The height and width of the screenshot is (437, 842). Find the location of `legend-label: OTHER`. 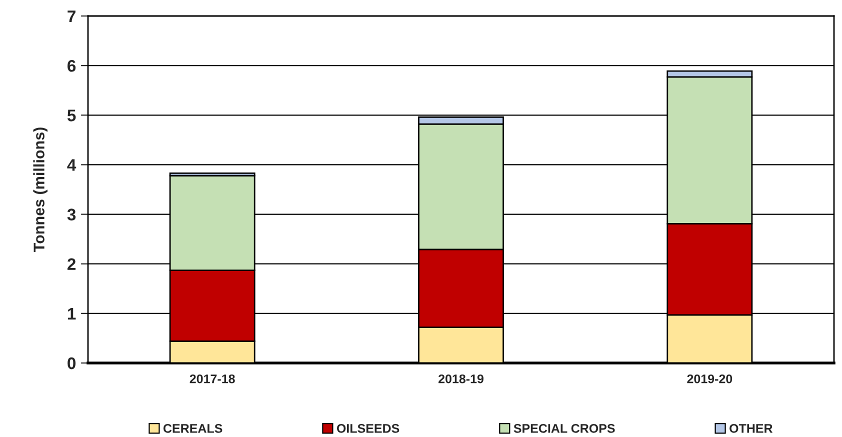

legend-label: OTHER is located at coordinates (751, 428).